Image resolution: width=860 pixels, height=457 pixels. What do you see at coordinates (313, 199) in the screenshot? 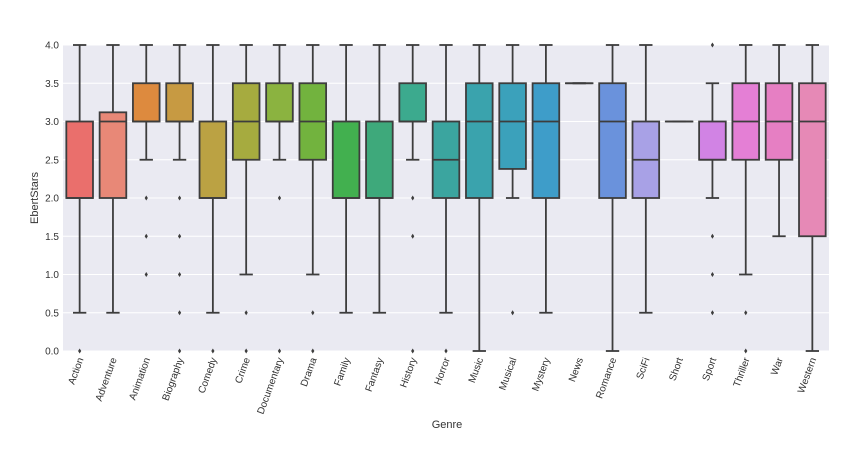
I see `box-drama` at bounding box center [313, 199].